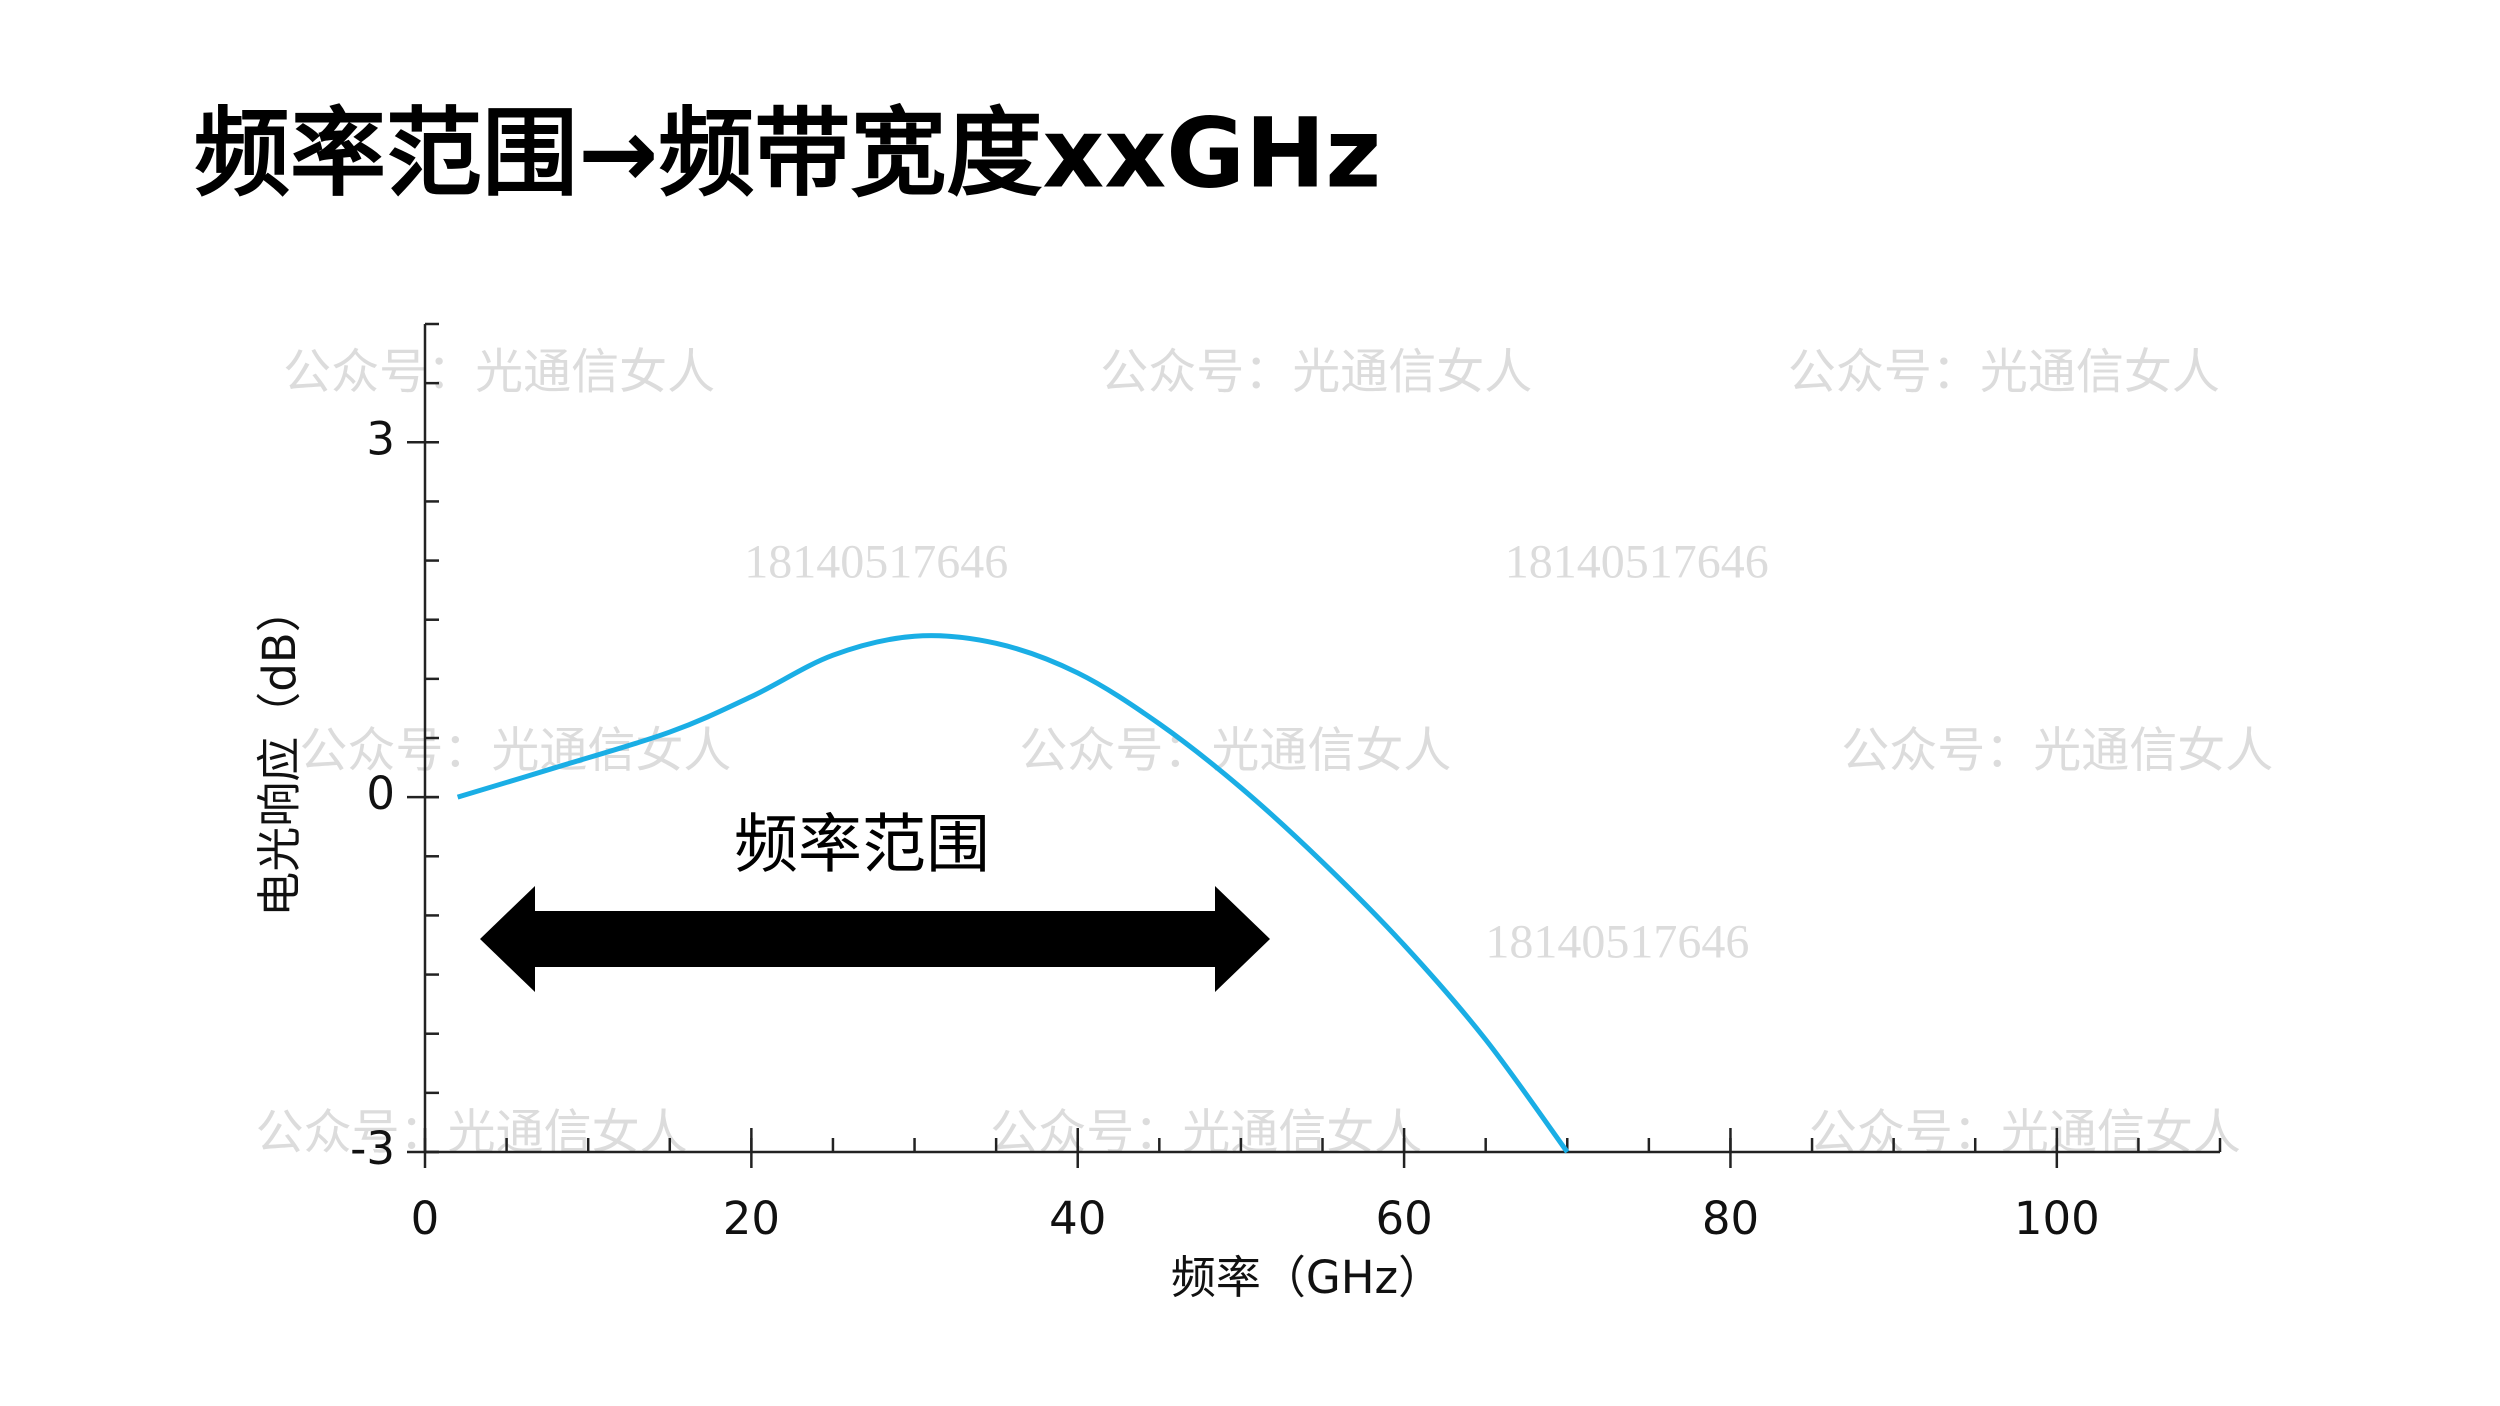 The width and height of the screenshot is (2500, 1406). What do you see at coordinates (425, 1218) in the screenshot?
I see `x-tick-label: 0` at bounding box center [425, 1218].